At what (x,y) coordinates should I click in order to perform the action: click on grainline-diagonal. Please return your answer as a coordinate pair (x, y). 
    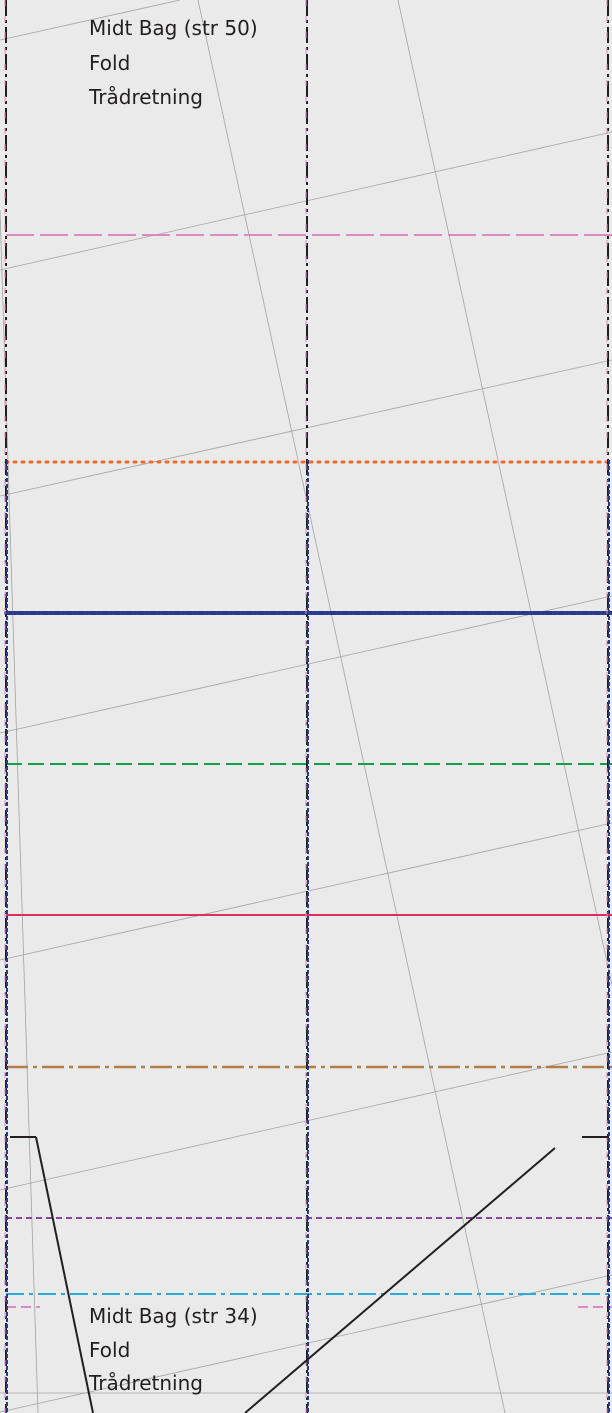
    Looking at the image, I should click on (400, 1280).